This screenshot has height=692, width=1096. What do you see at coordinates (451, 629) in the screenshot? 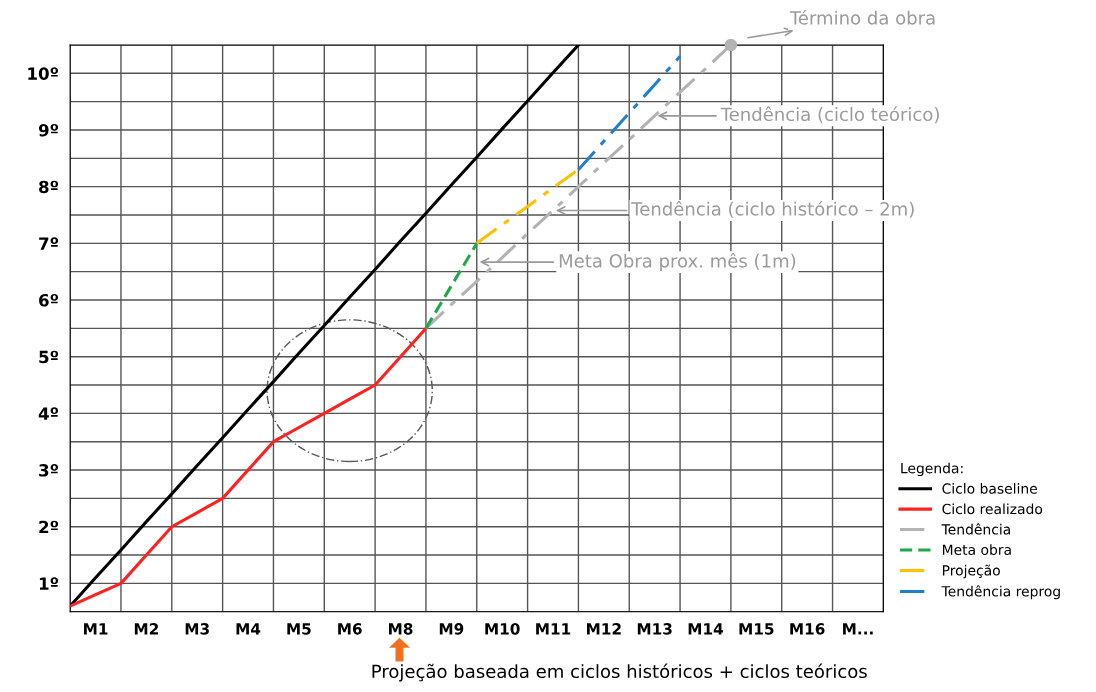
I see `x-tick-label: M9` at bounding box center [451, 629].